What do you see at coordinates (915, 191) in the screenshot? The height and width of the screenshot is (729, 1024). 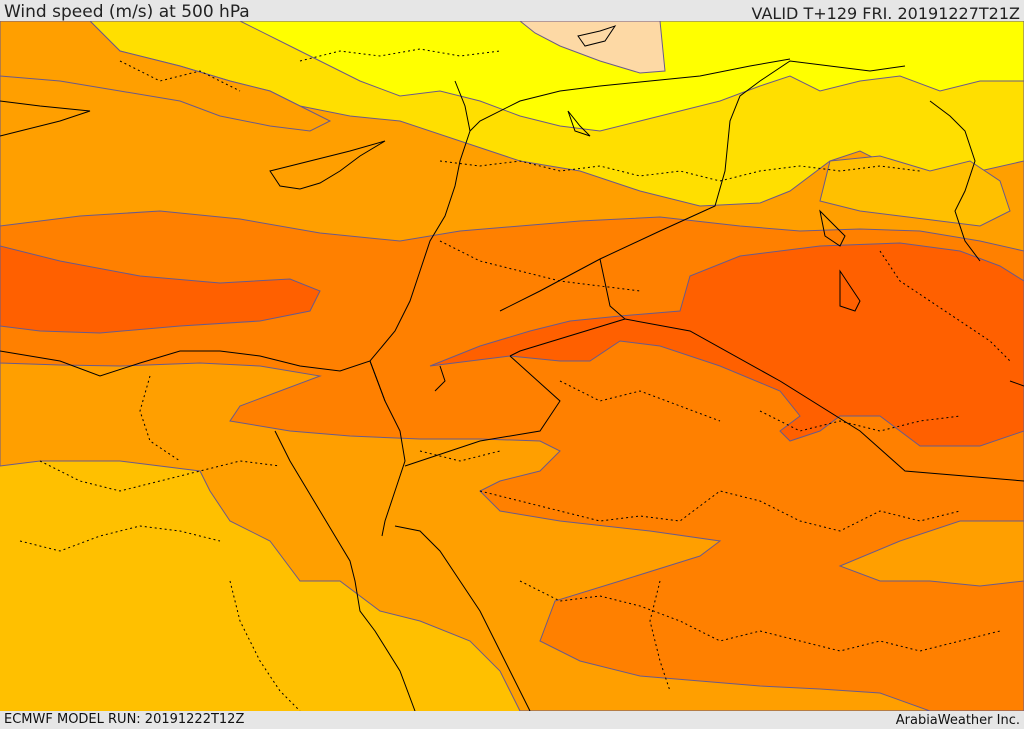 I see `wind-band-gold-east` at bounding box center [915, 191].